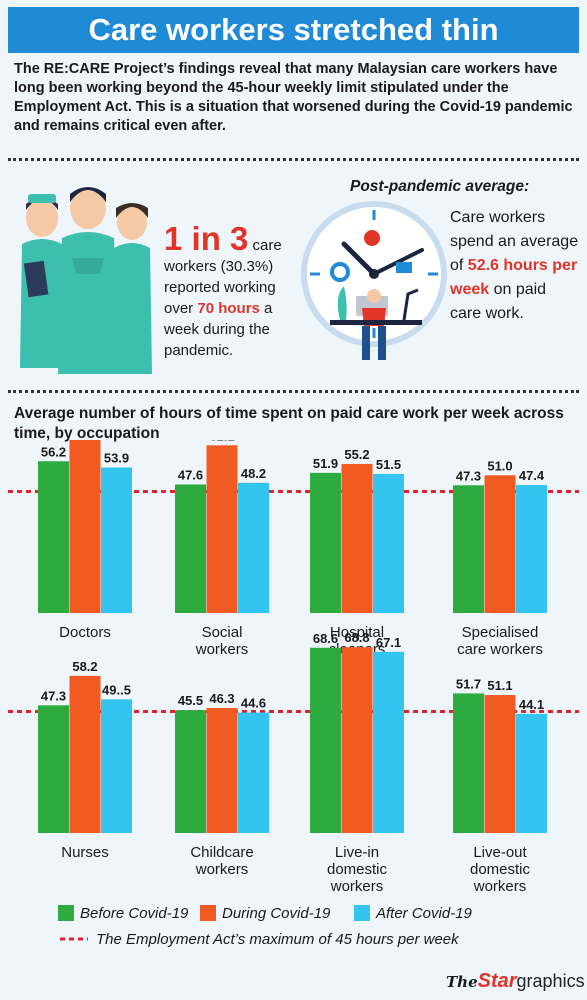 The width and height of the screenshot is (587, 1000). What do you see at coordinates (374, 296) in the screenshot?
I see `worker-head` at bounding box center [374, 296].